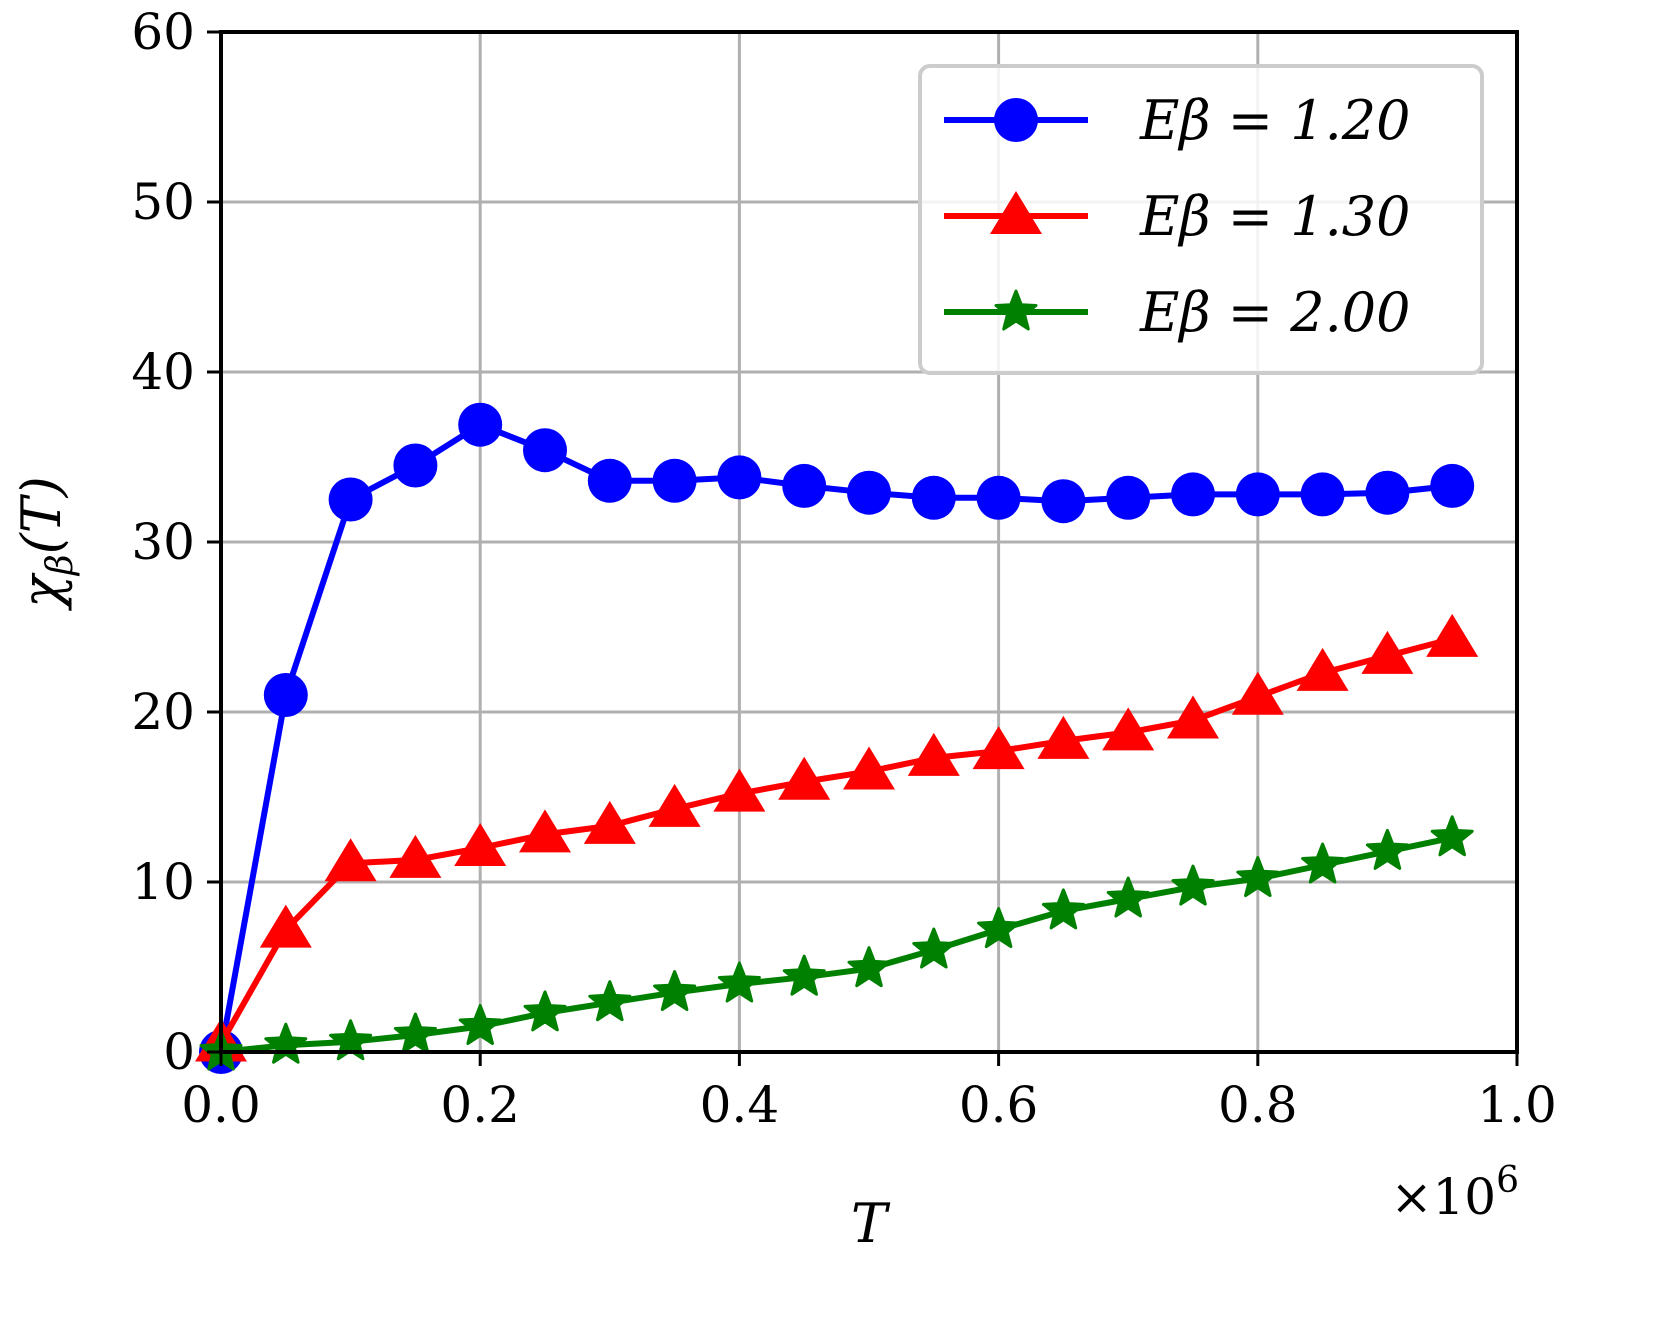  I want to click on x-tick-label: 0.8, so click(1258, 1105).